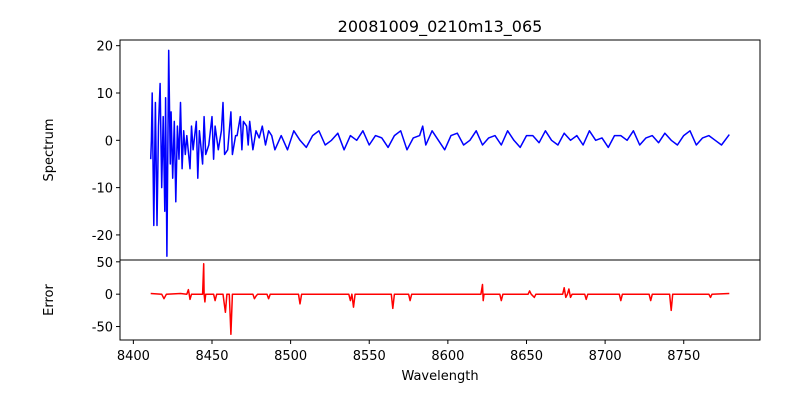 This screenshot has width=800, height=400. What do you see at coordinates (369, 356) in the screenshot?
I see `x-tick-label: 8550` at bounding box center [369, 356].